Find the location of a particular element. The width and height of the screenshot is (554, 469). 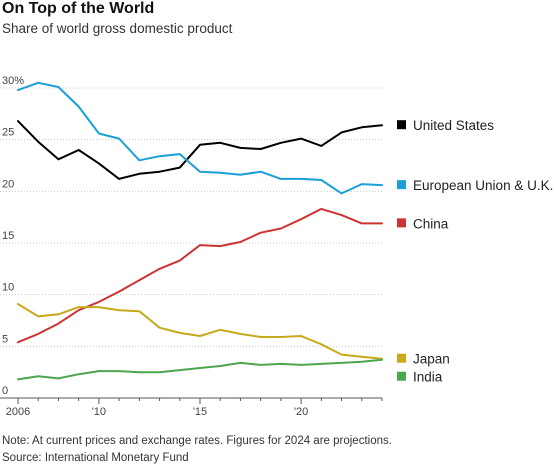

legend-label: China is located at coordinates (431, 223).